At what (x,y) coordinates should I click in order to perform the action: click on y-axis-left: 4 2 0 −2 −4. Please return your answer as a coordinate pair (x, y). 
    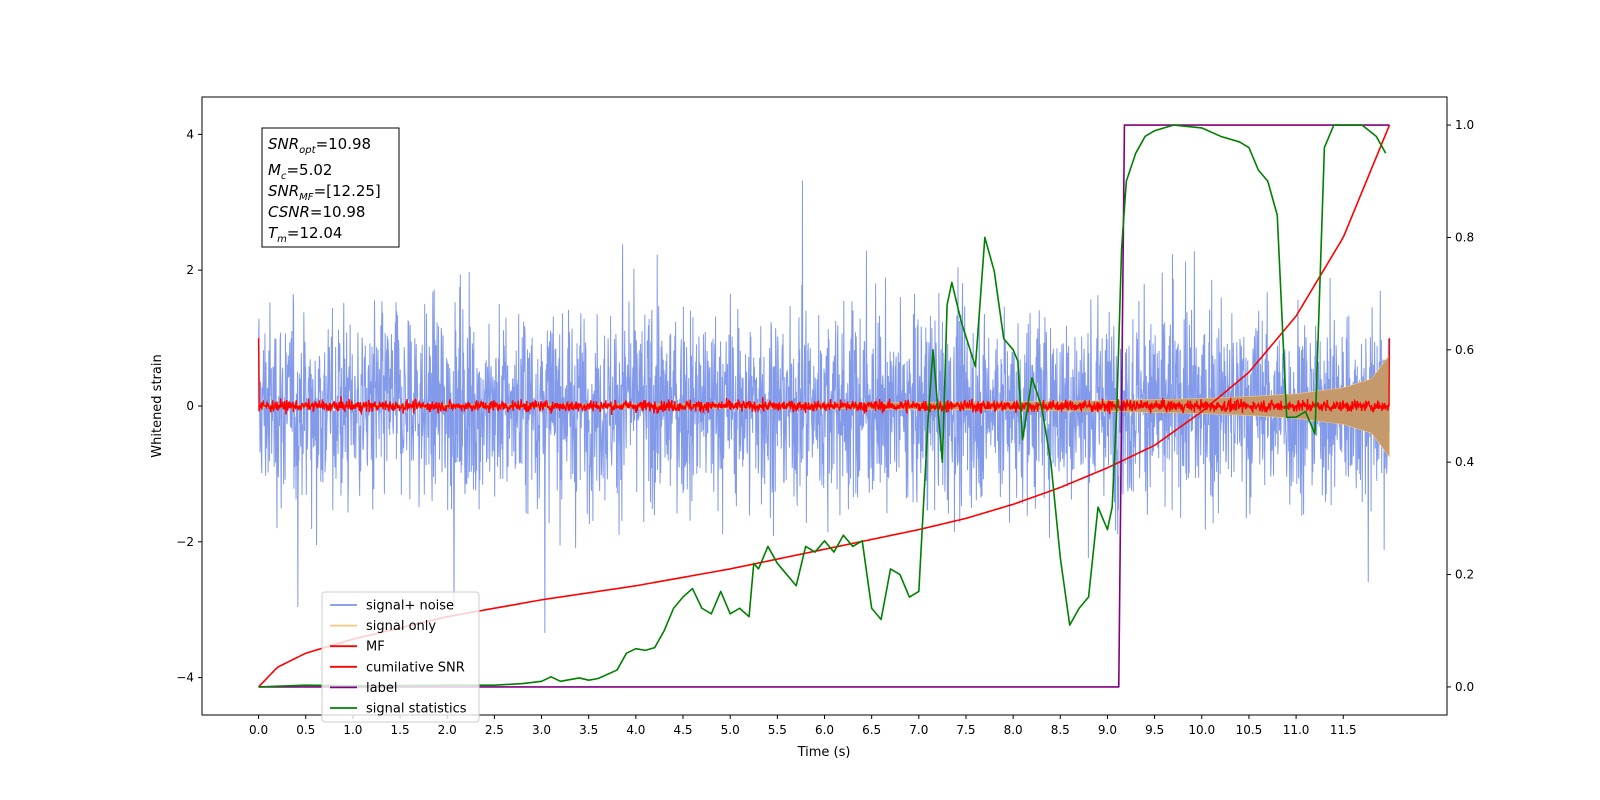
    Looking at the image, I should click on (189, 406).